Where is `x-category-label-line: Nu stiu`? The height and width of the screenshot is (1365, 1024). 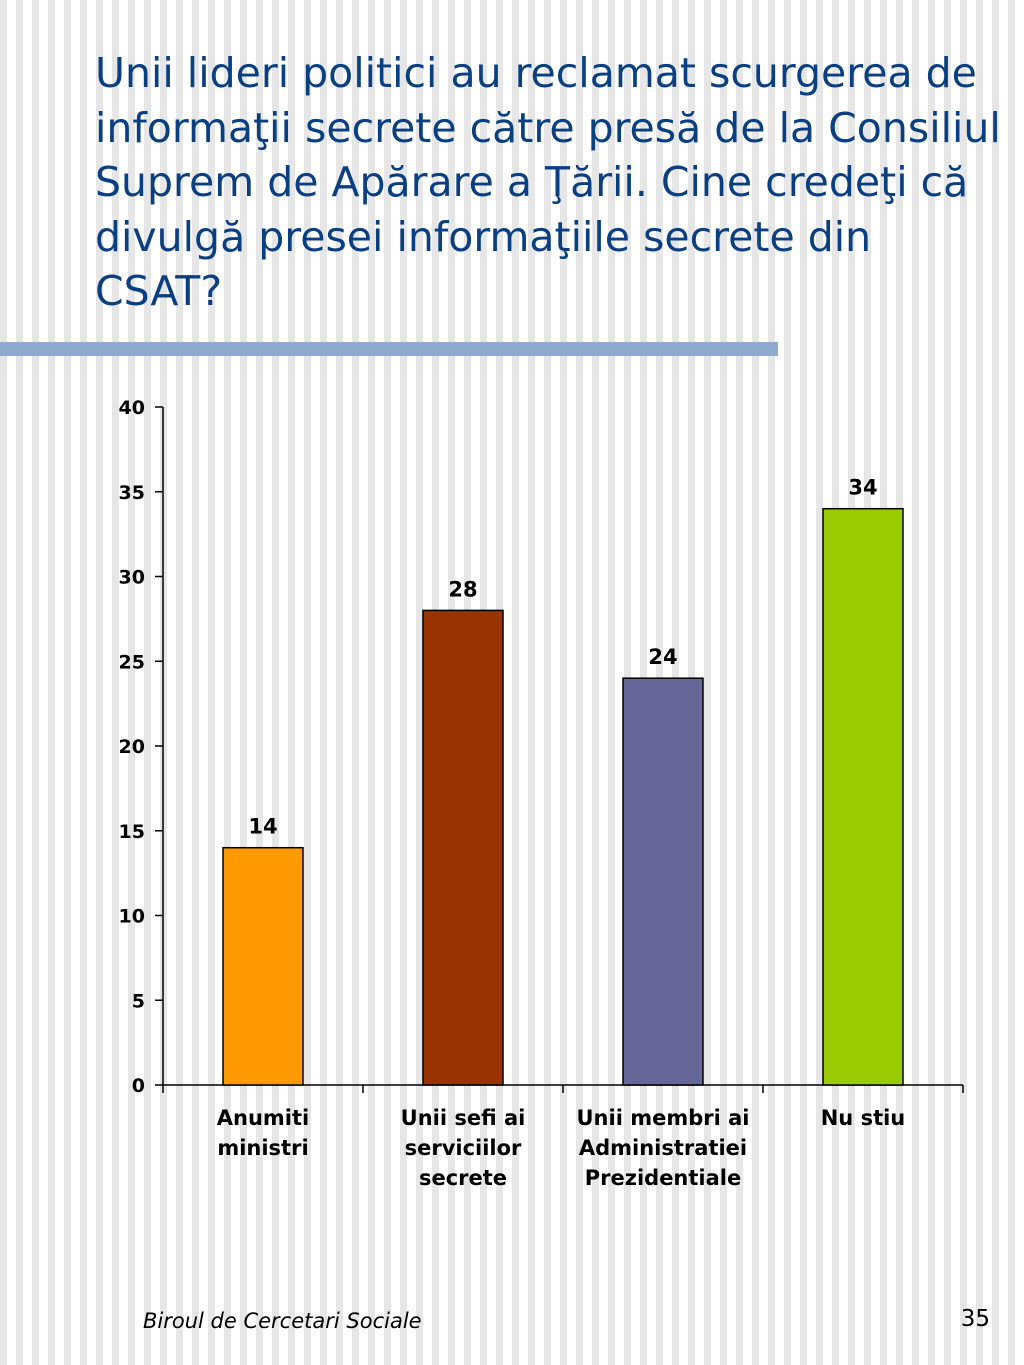 x-category-label-line: Nu stiu is located at coordinates (863, 1118).